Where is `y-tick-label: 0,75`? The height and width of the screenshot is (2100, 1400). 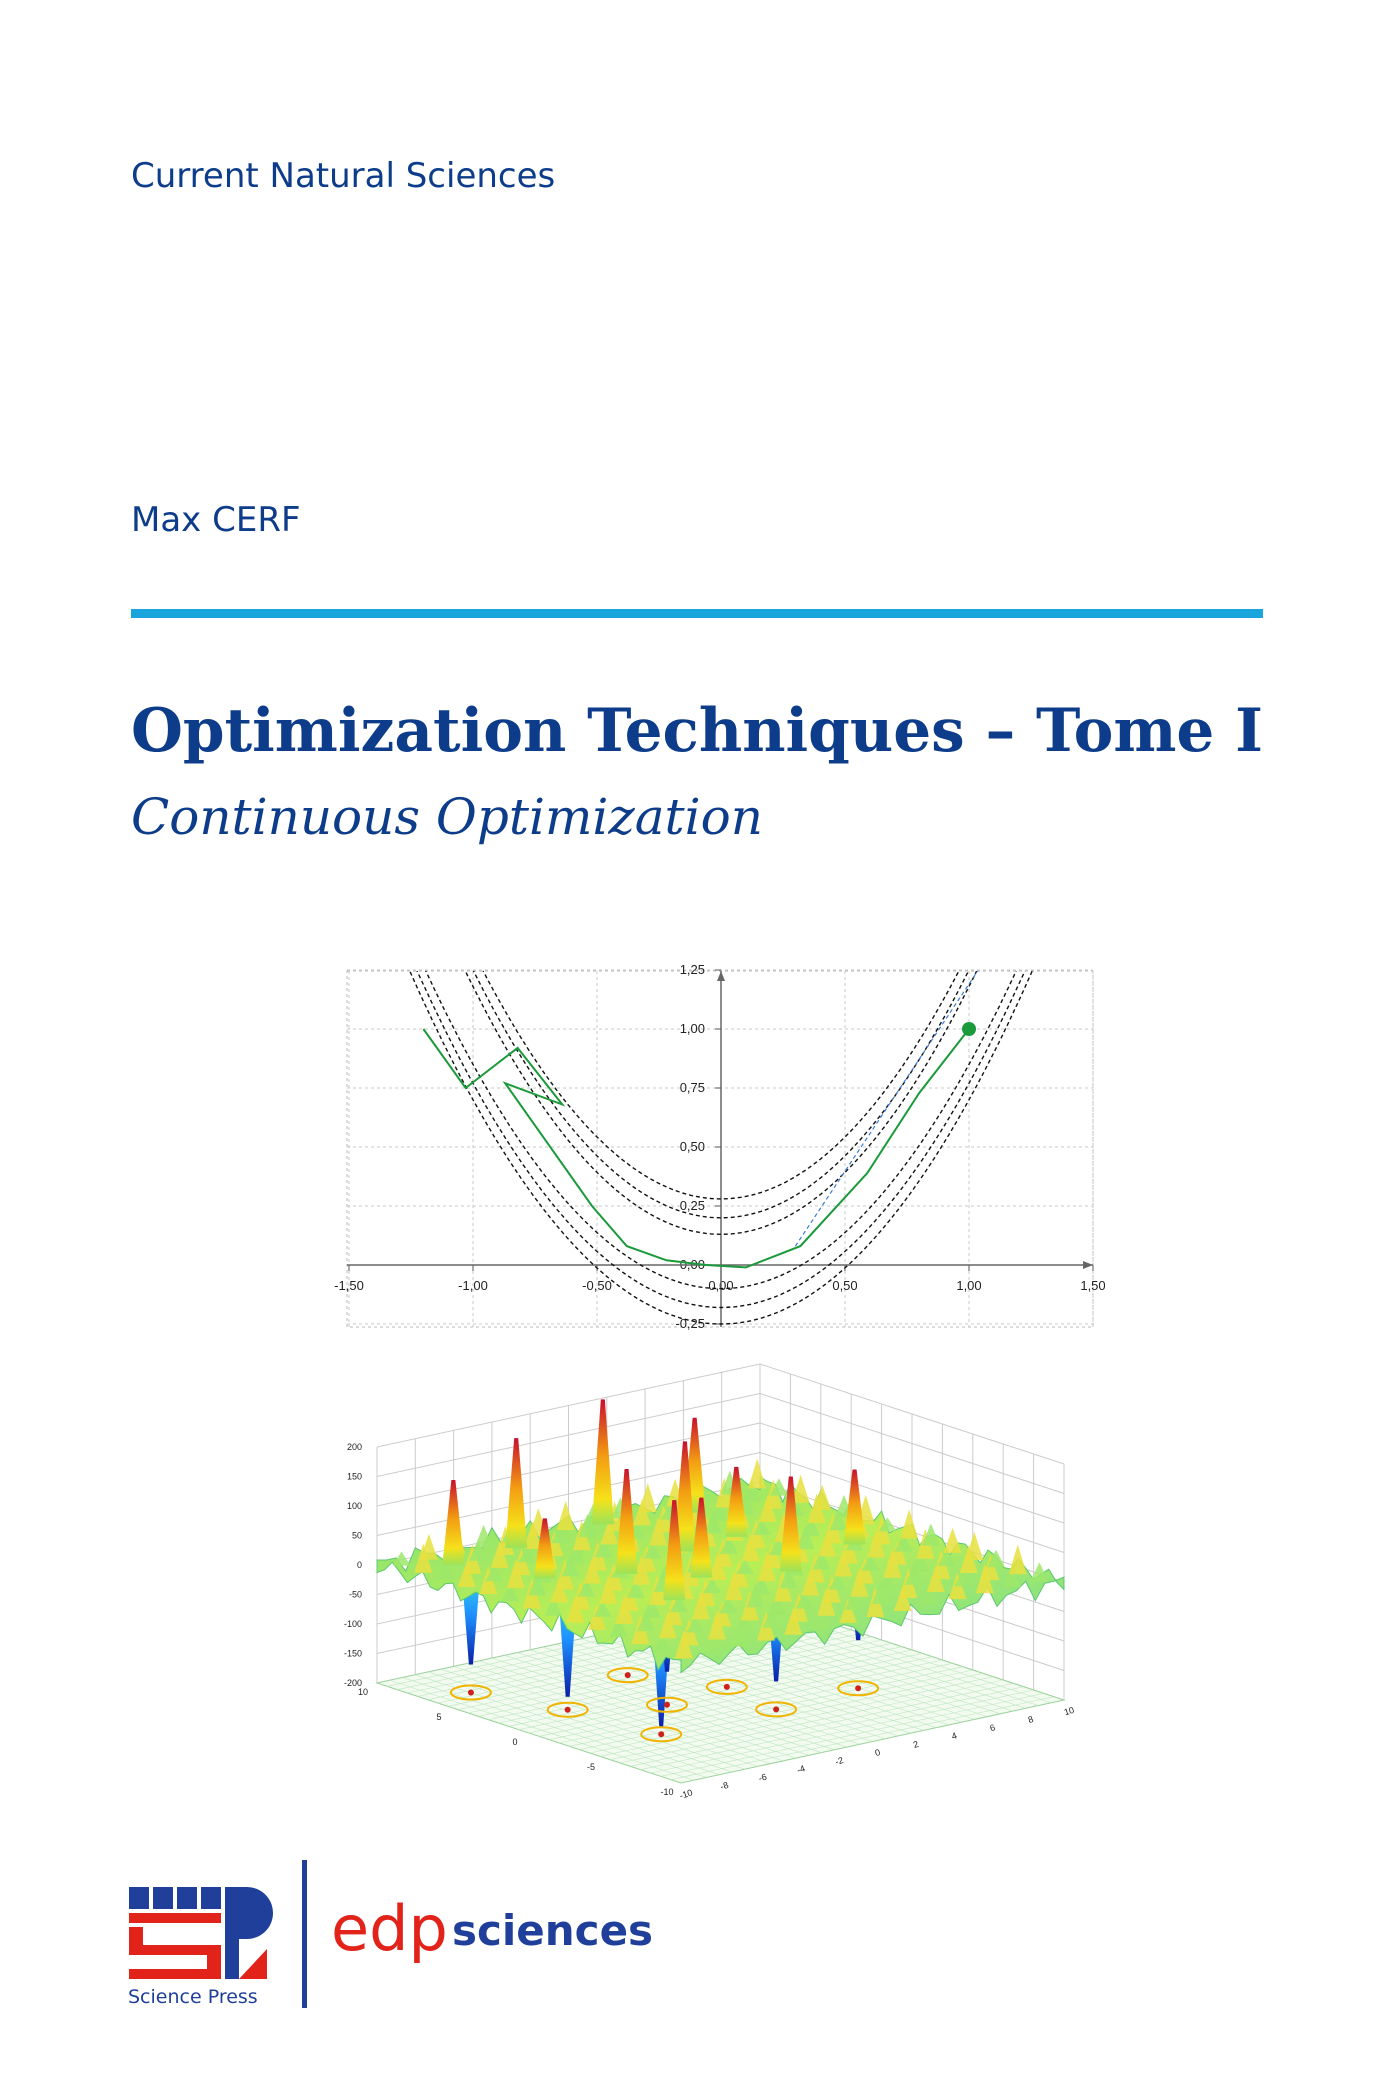
y-tick-label: 0,75 is located at coordinates (692, 1087).